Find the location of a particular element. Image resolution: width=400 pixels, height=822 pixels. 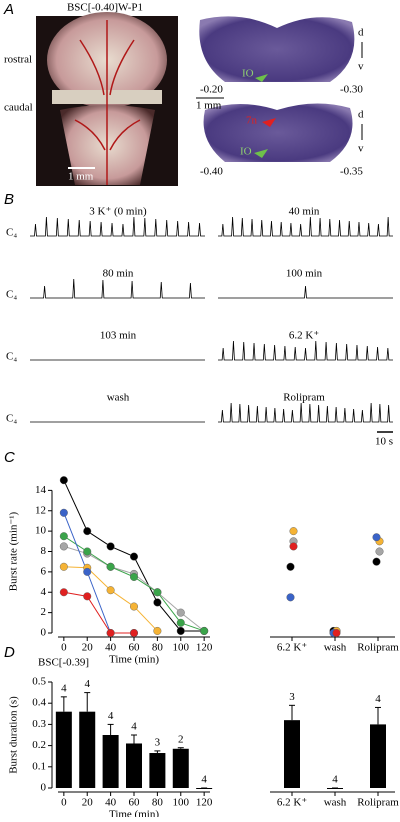

y-tick-label: 0 is located at coordinates (44, 788).